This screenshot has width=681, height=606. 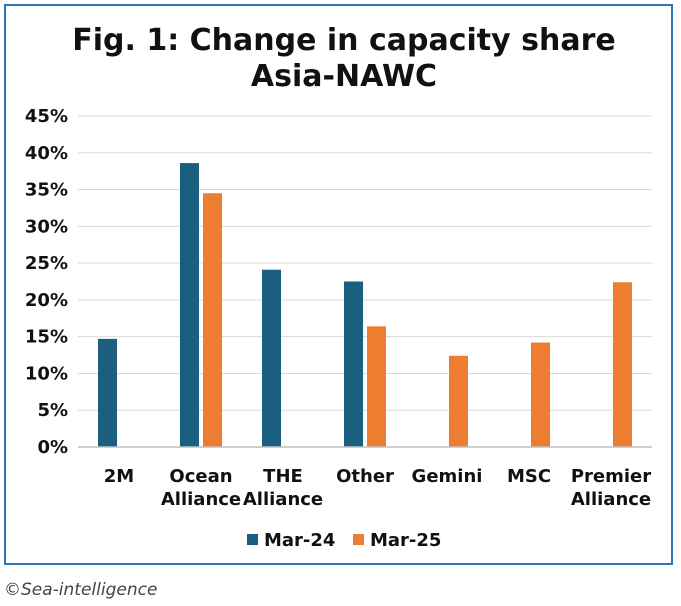 What do you see at coordinates (529, 476) in the screenshot?
I see `x-category-label: MSC` at bounding box center [529, 476].